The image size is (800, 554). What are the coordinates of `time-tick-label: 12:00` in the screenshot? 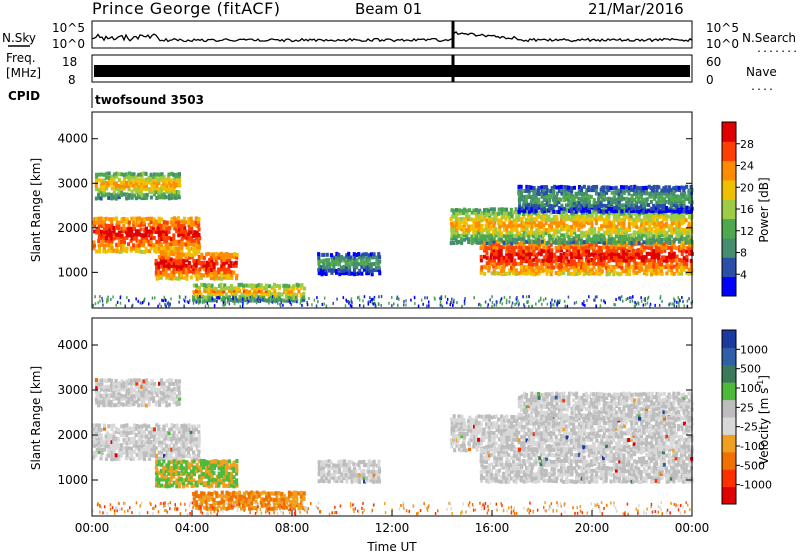 It's located at (392, 528).